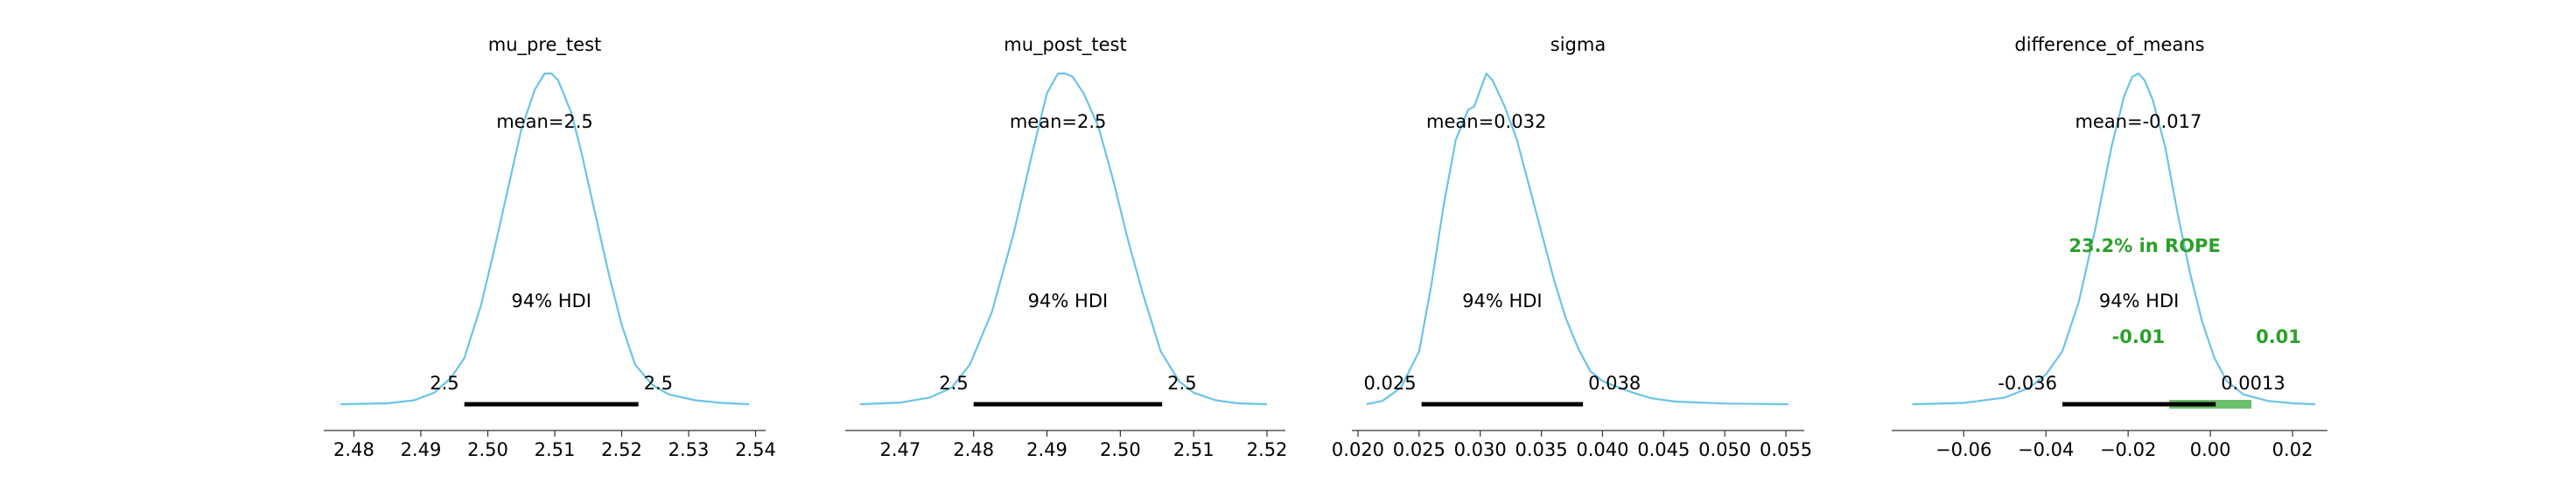 The height and width of the screenshot is (483, 2576). Describe the element at coordinates (1578, 44) in the screenshot. I see `subplot-title: sigma` at that location.